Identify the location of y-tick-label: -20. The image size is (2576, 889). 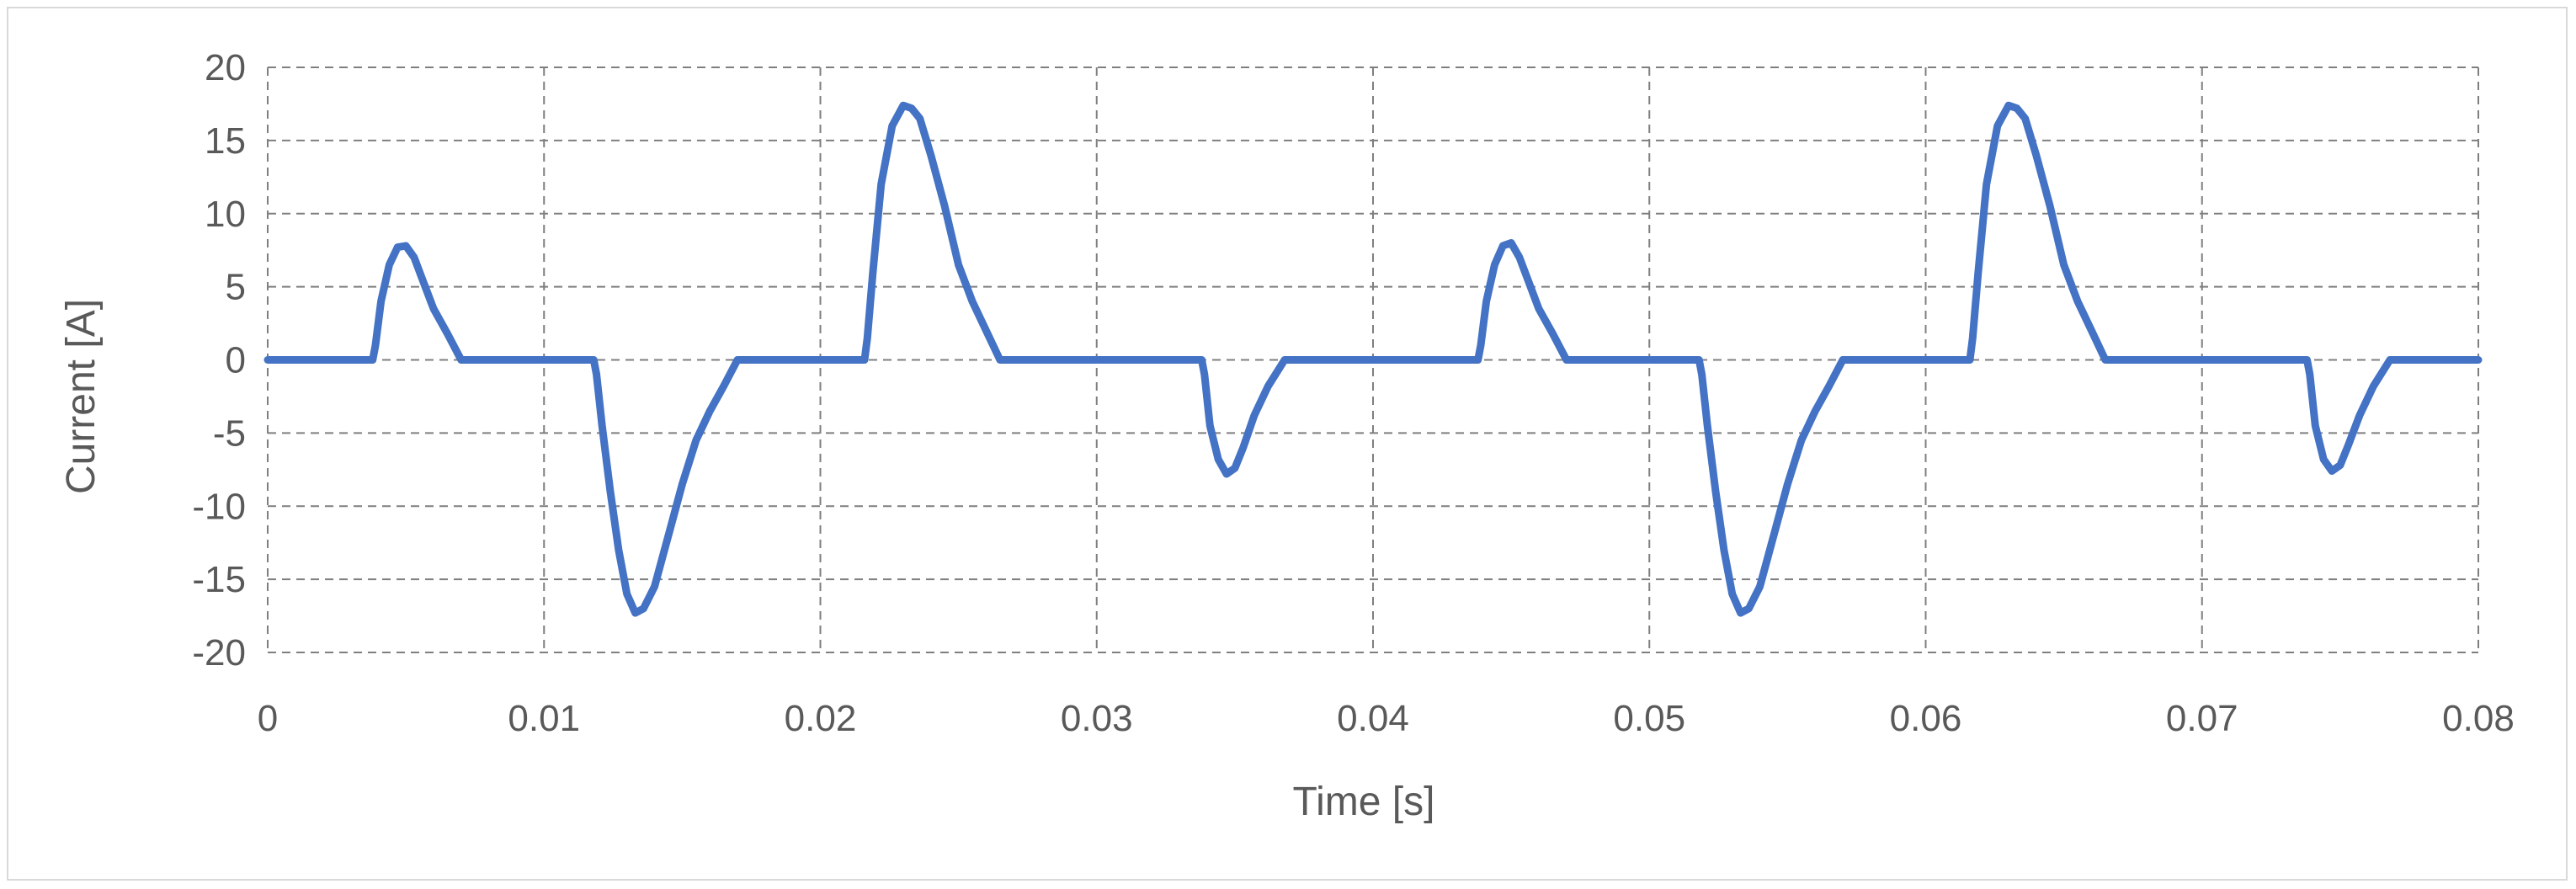
(219, 652).